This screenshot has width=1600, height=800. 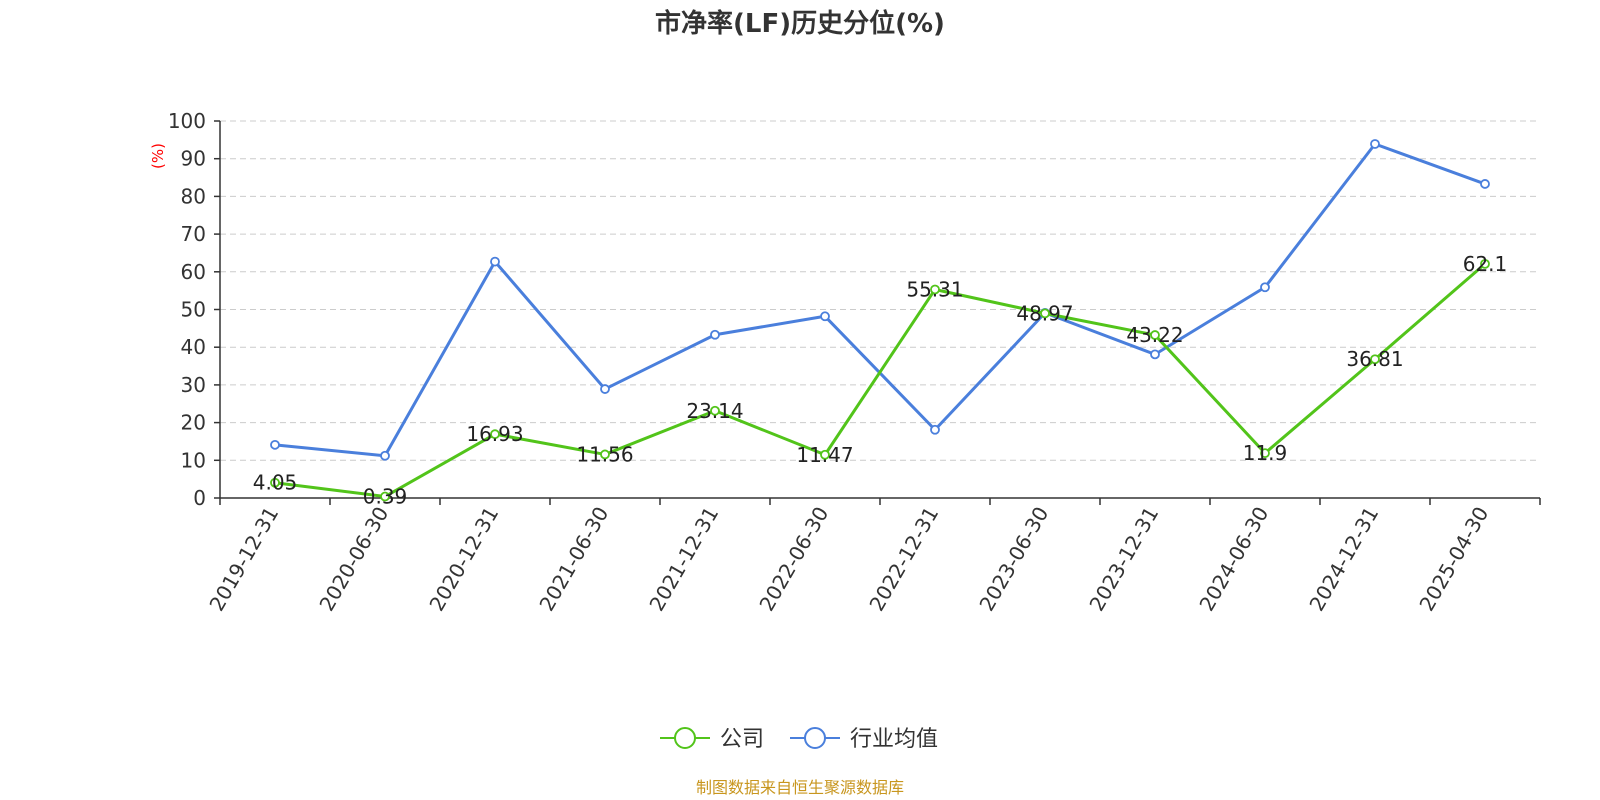 What do you see at coordinates (742, 739) in the screenshot?
I see `legend-label: 公司` at bounding box center [742, 739].